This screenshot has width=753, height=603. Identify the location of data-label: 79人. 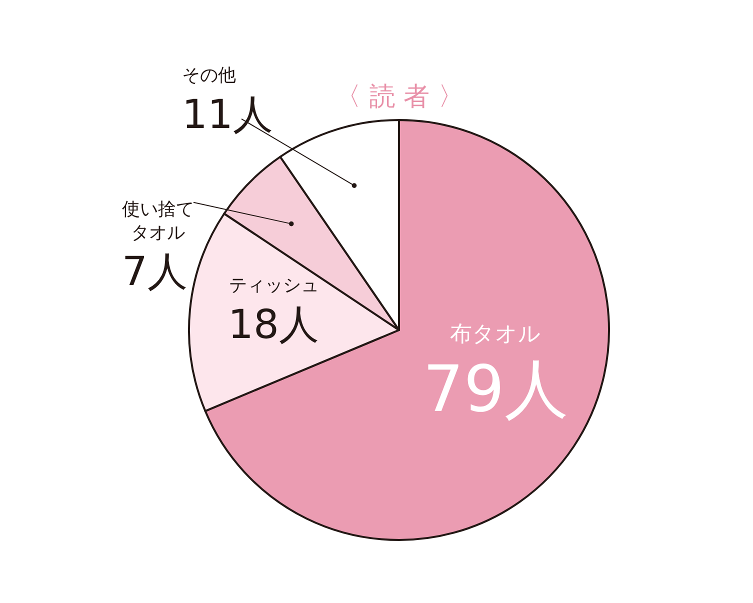
(495, 390).